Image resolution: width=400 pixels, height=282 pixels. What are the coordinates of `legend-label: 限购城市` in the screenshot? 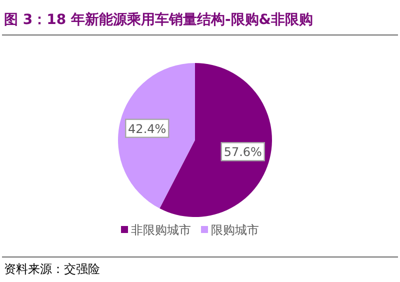 It's located at (235, 230).